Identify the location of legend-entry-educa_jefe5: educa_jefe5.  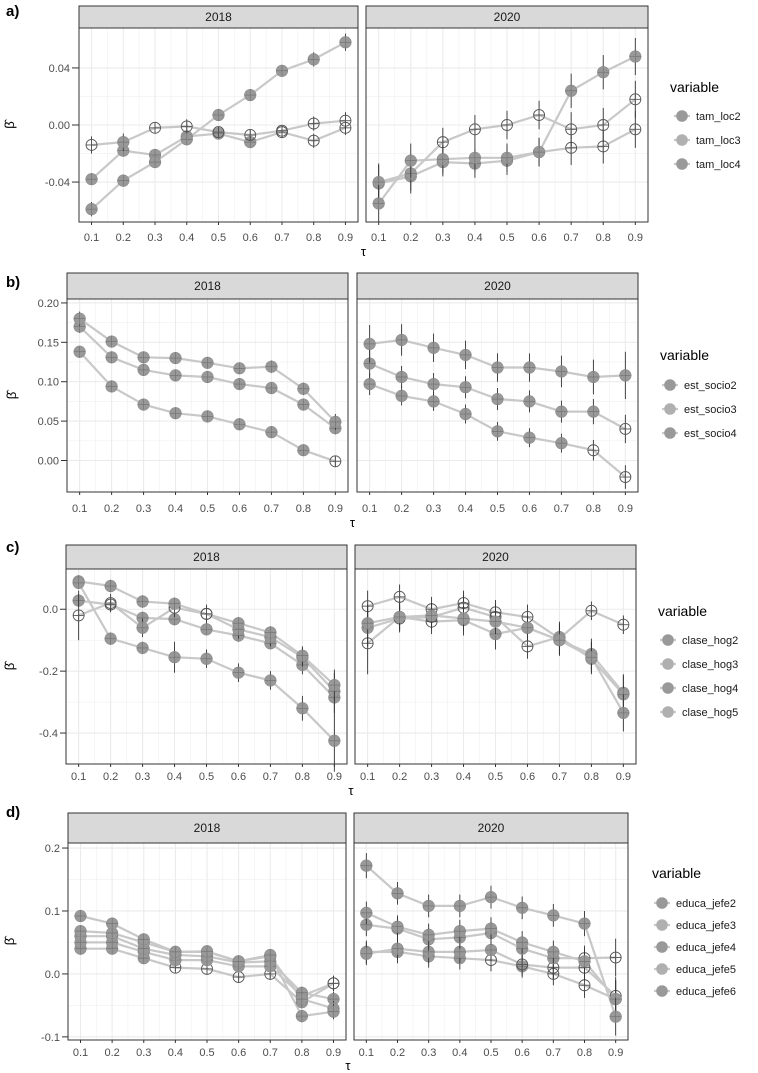
(706, 970).